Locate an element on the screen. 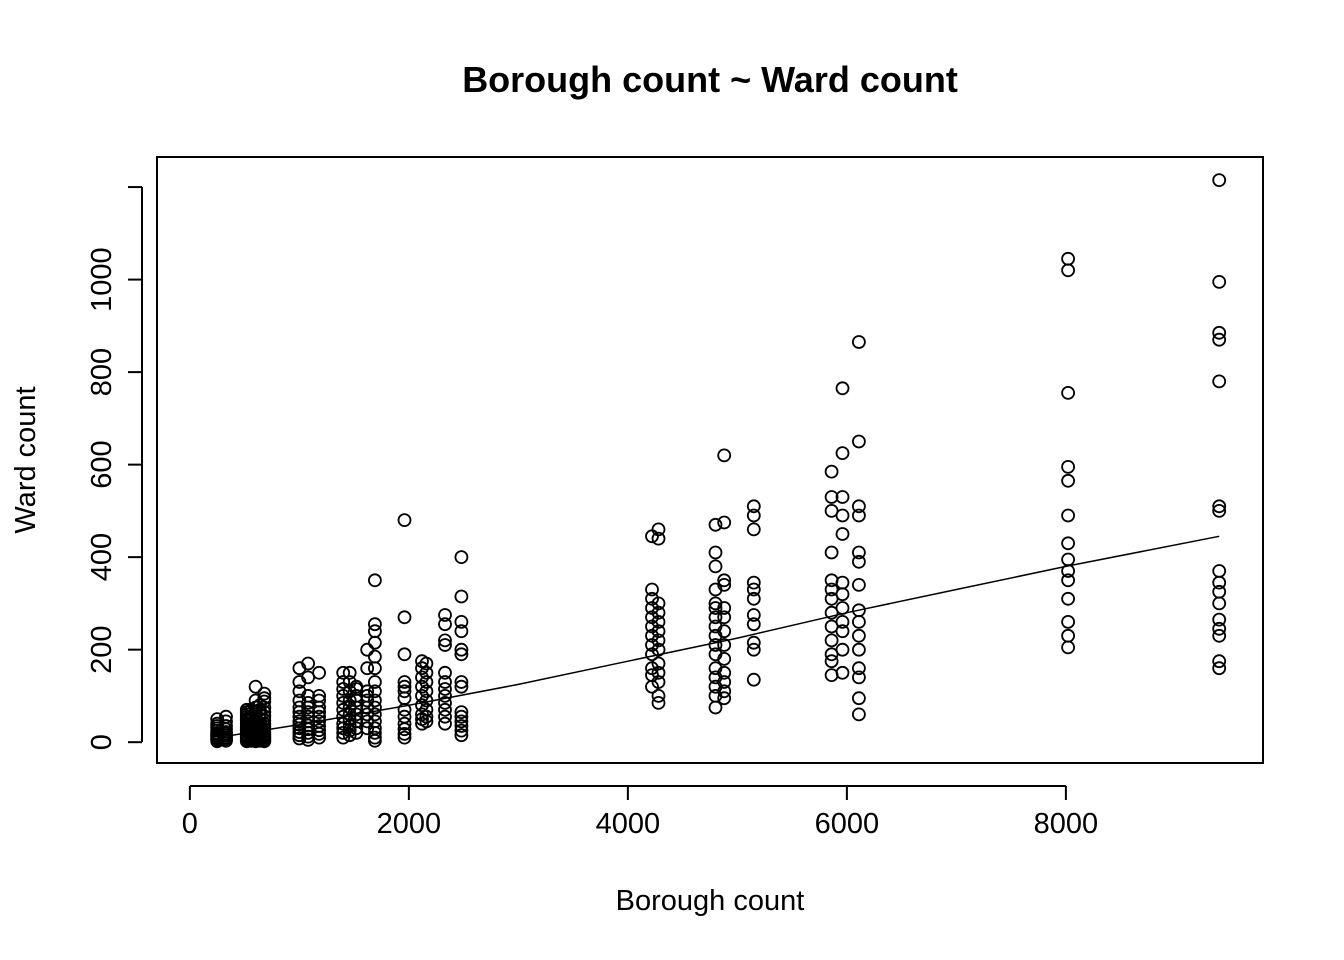 This screenshot has width=1344, height=960. x-tick-label: 4000 is located at coordinates (628, 824).